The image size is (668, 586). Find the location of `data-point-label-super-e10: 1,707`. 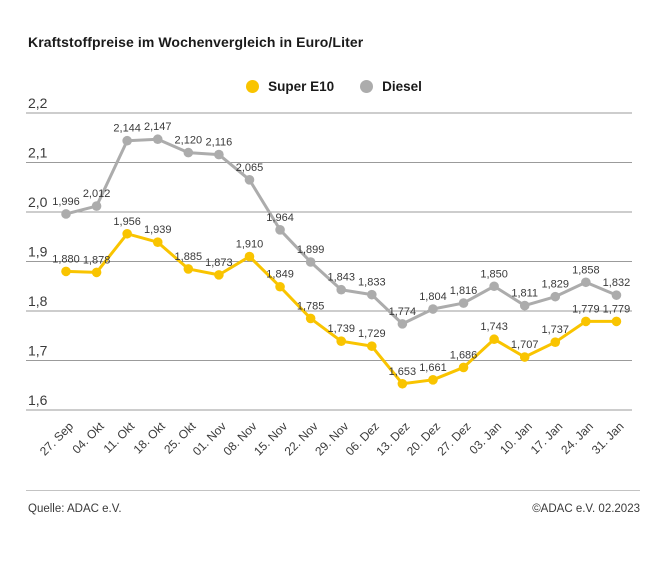

data-point-label-super-e10: 1,707 is located at coordinates (525, 345).